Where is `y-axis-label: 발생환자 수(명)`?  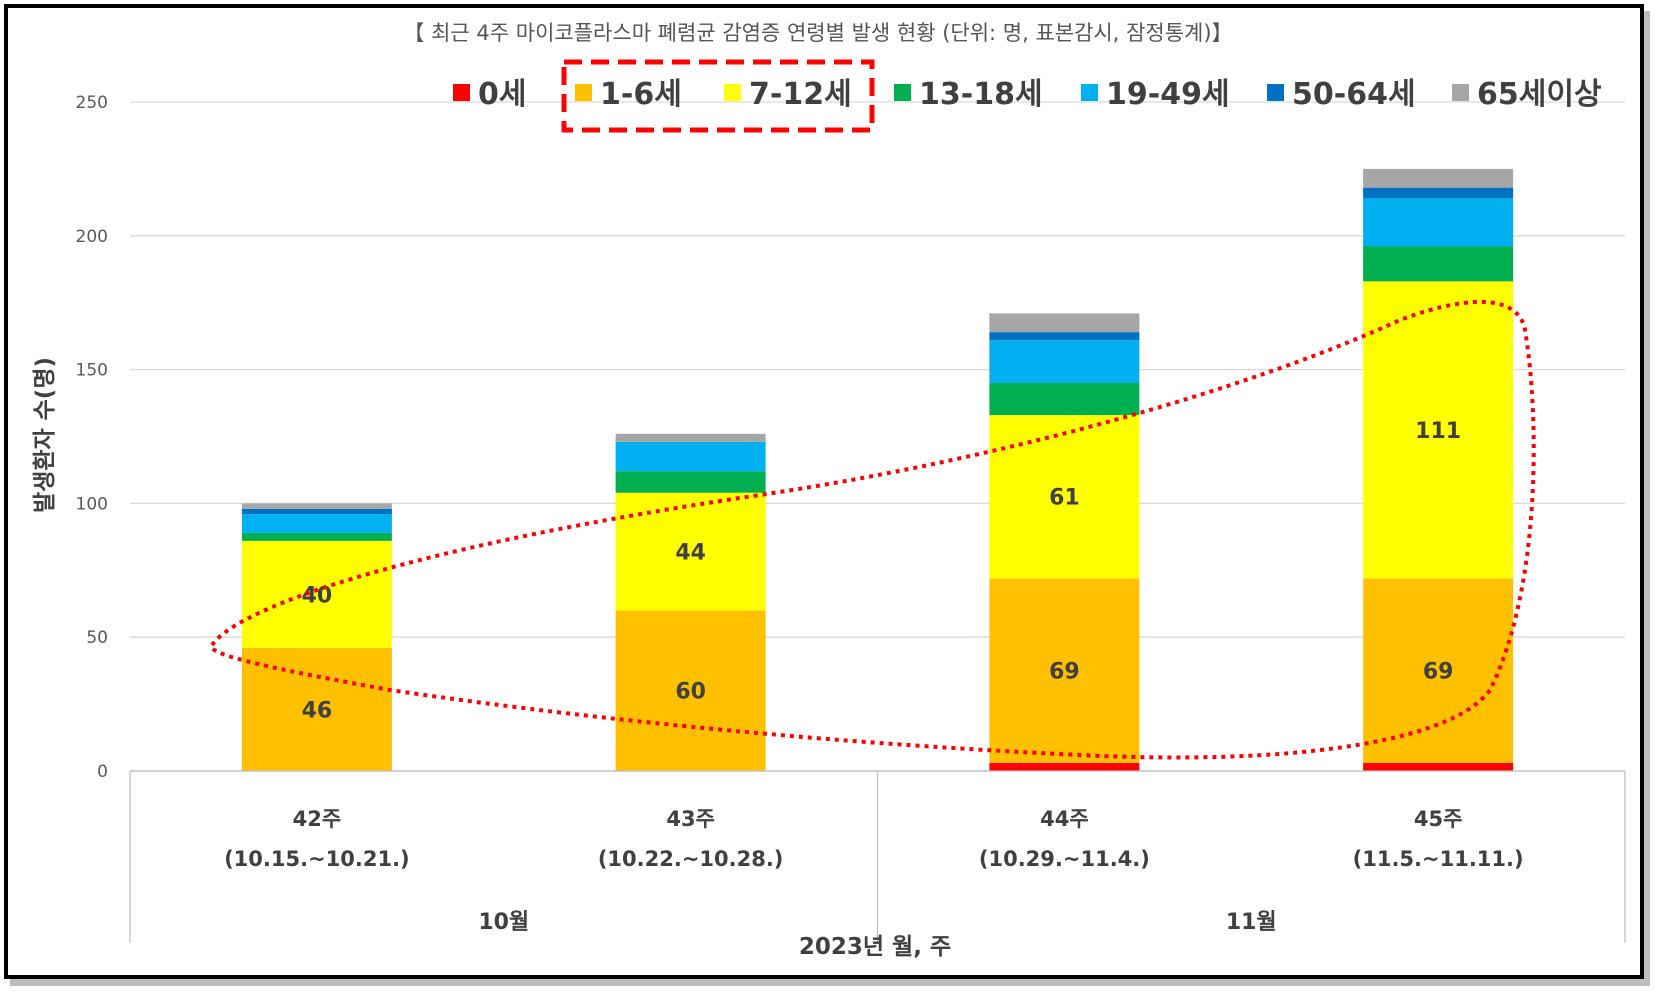
y-axis-label: 발생환자 수(명) is located at coordinates (45, 435).